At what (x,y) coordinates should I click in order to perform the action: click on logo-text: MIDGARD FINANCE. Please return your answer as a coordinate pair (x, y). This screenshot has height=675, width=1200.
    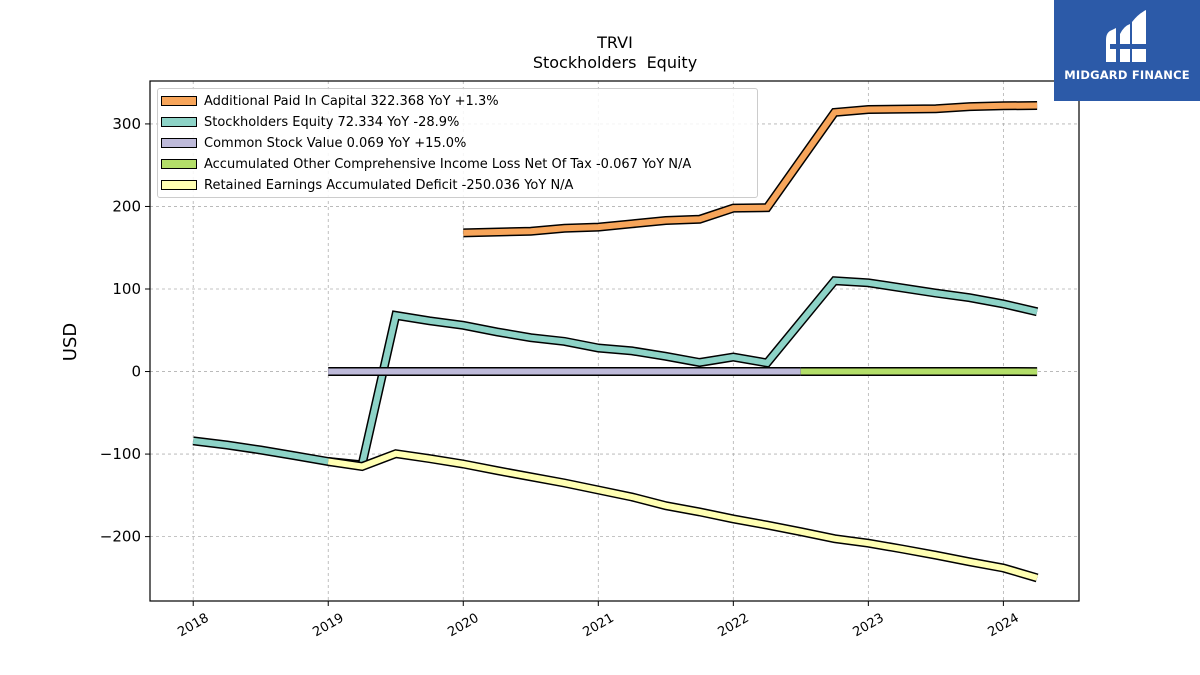
    Looking at the image, I should click on (1127, 75).